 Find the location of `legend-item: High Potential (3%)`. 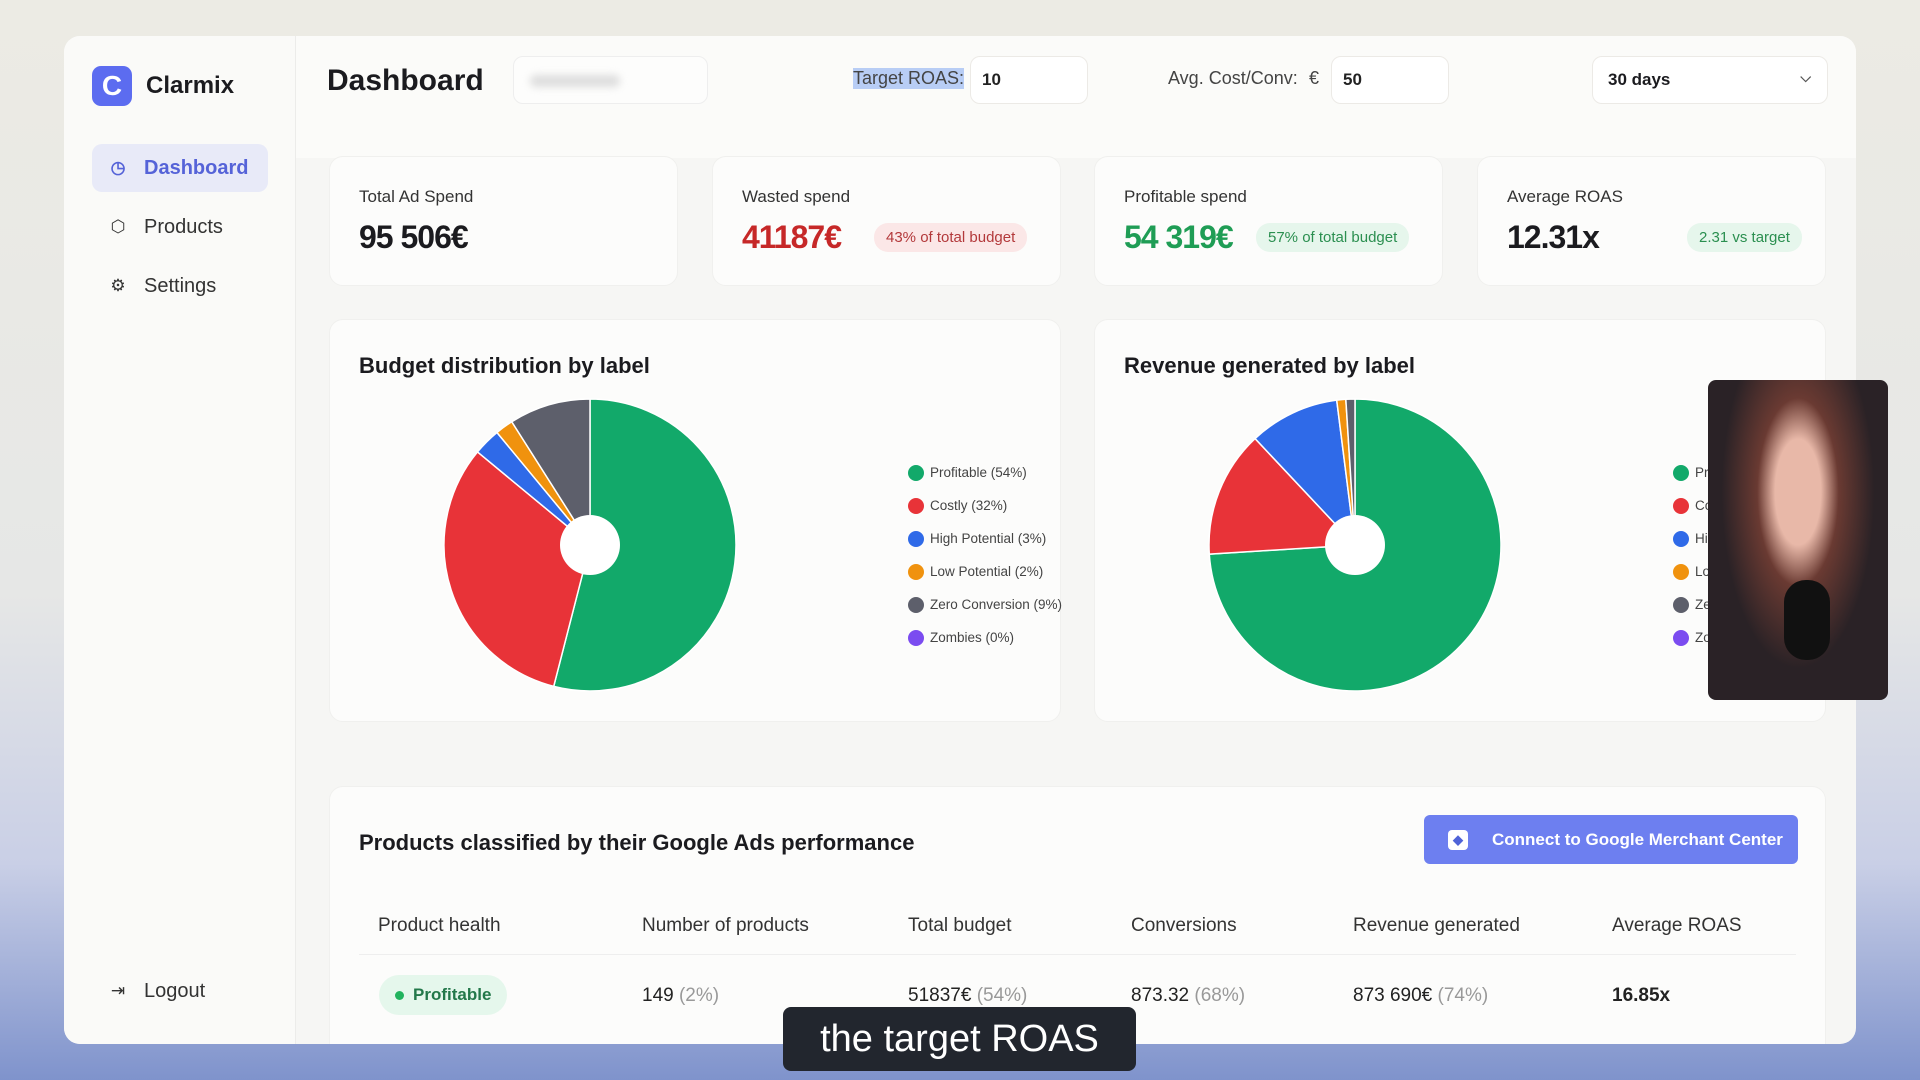

legend-item: High Potential (3%) is located at coordinates (985, 538).